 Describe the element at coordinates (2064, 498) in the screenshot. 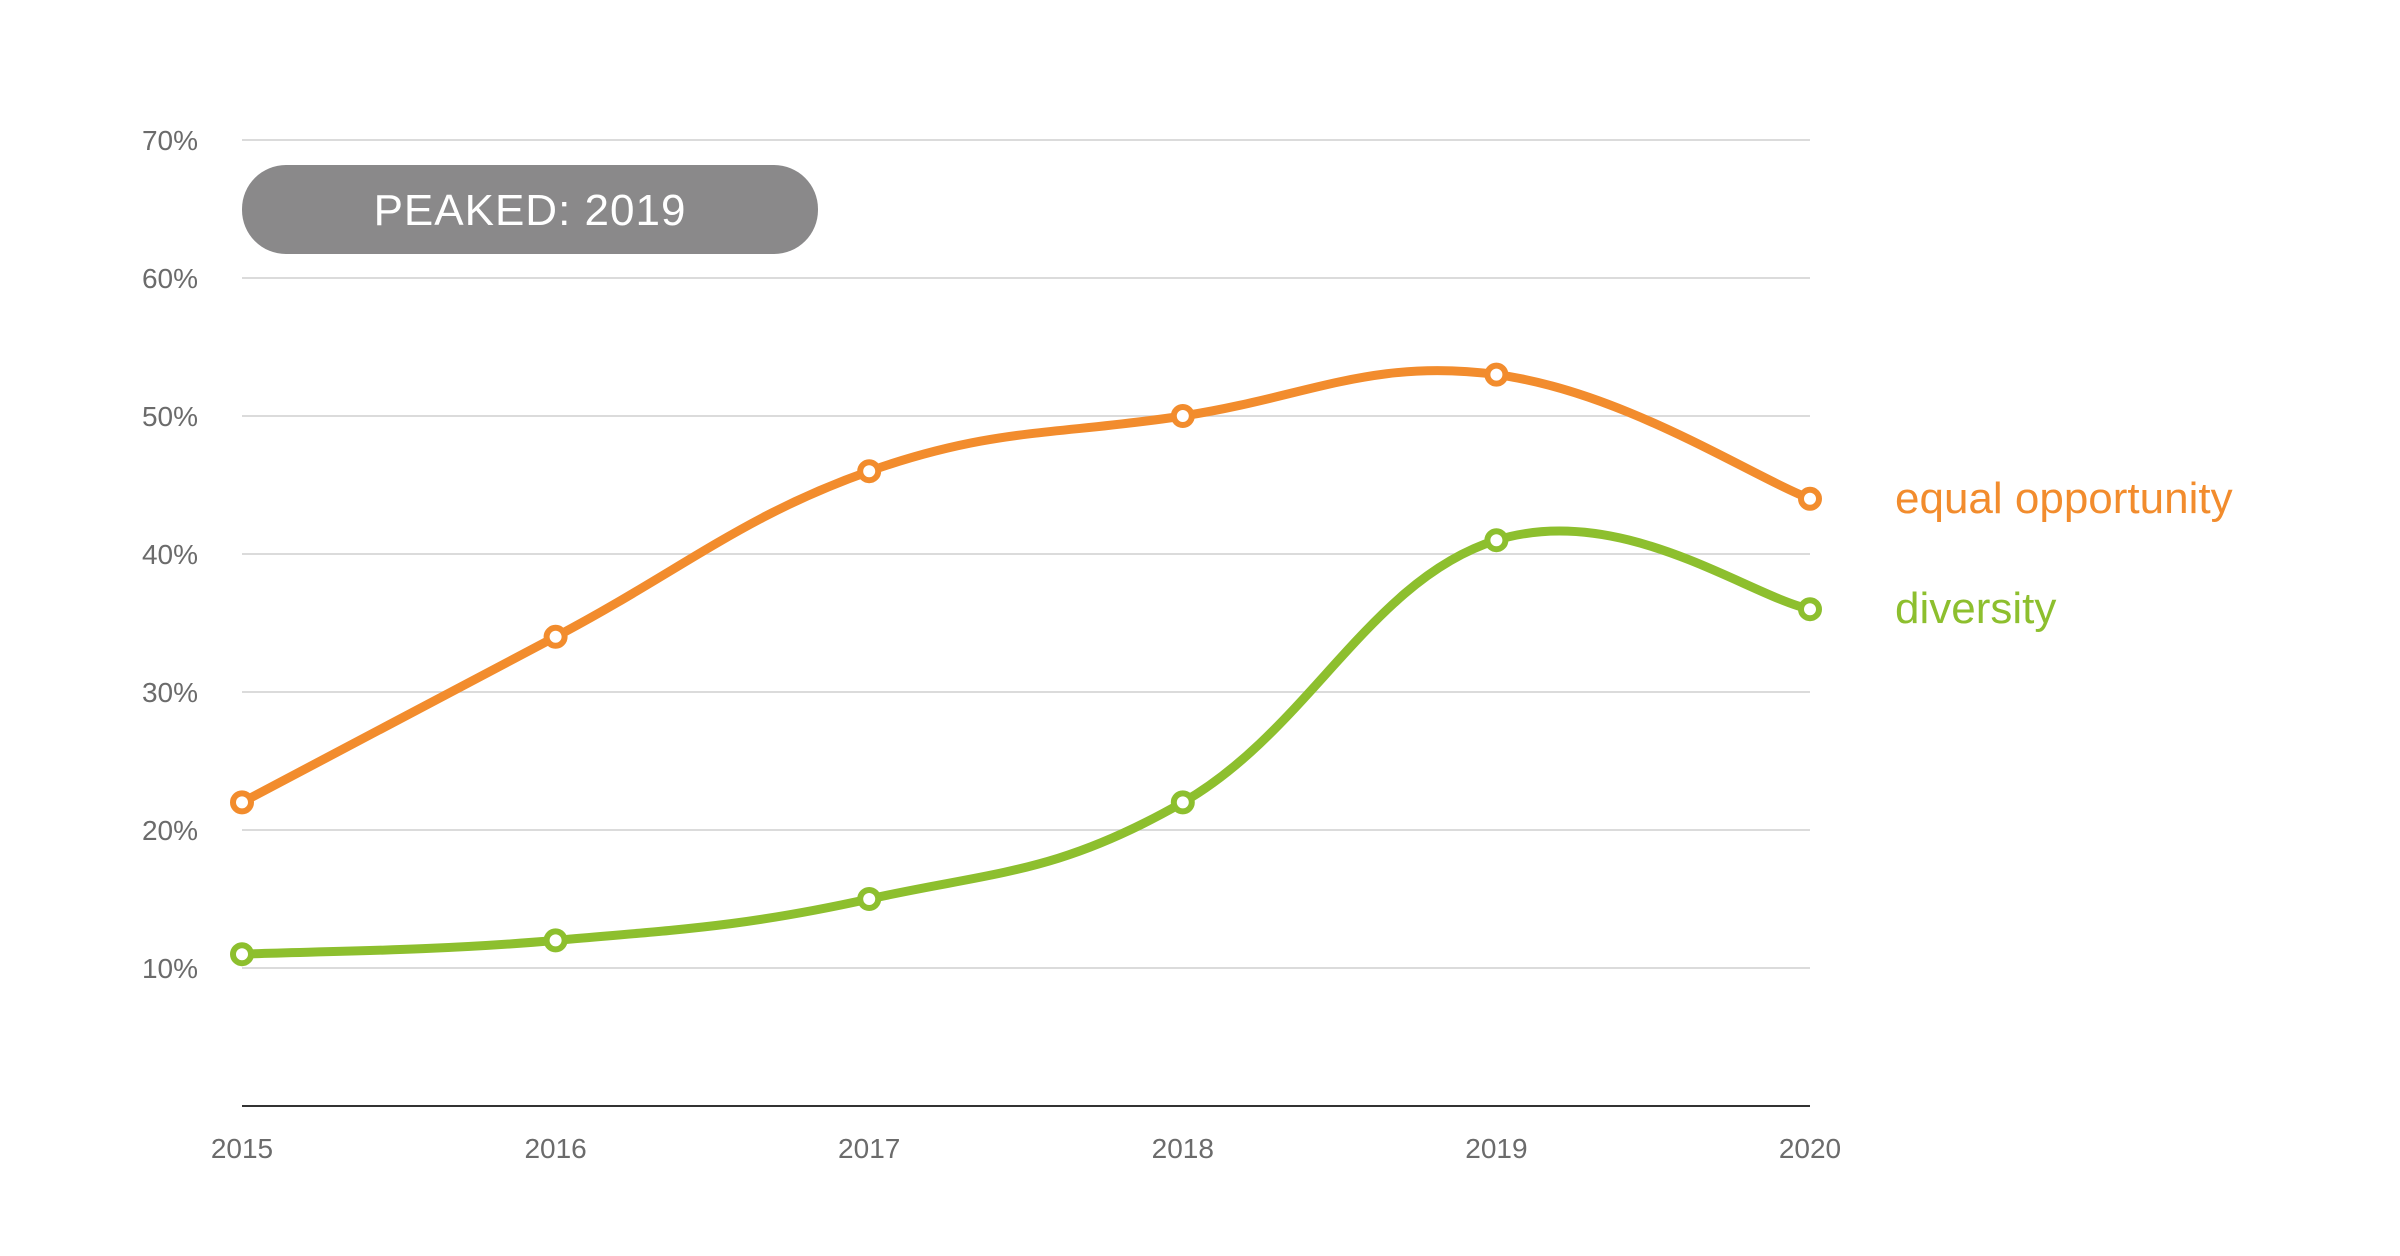

I see `series-label: equal opportunity` at that location.